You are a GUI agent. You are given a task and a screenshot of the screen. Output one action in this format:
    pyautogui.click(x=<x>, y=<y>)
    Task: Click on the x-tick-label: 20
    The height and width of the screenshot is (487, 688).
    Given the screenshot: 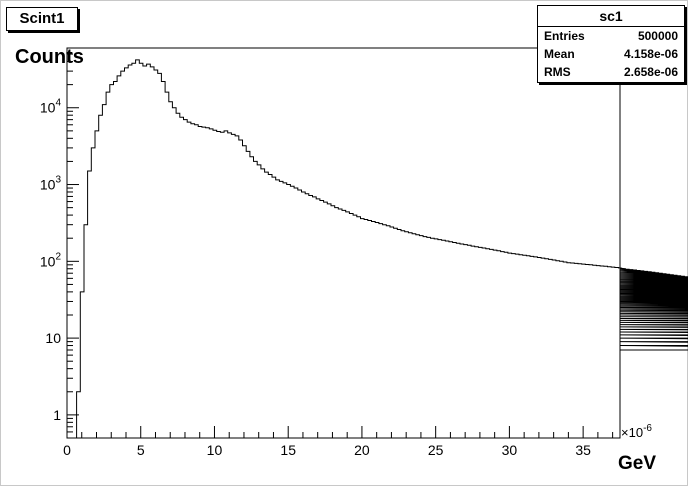 What is the action you would take?
    pyautogui.click(x=362, y=450)
    